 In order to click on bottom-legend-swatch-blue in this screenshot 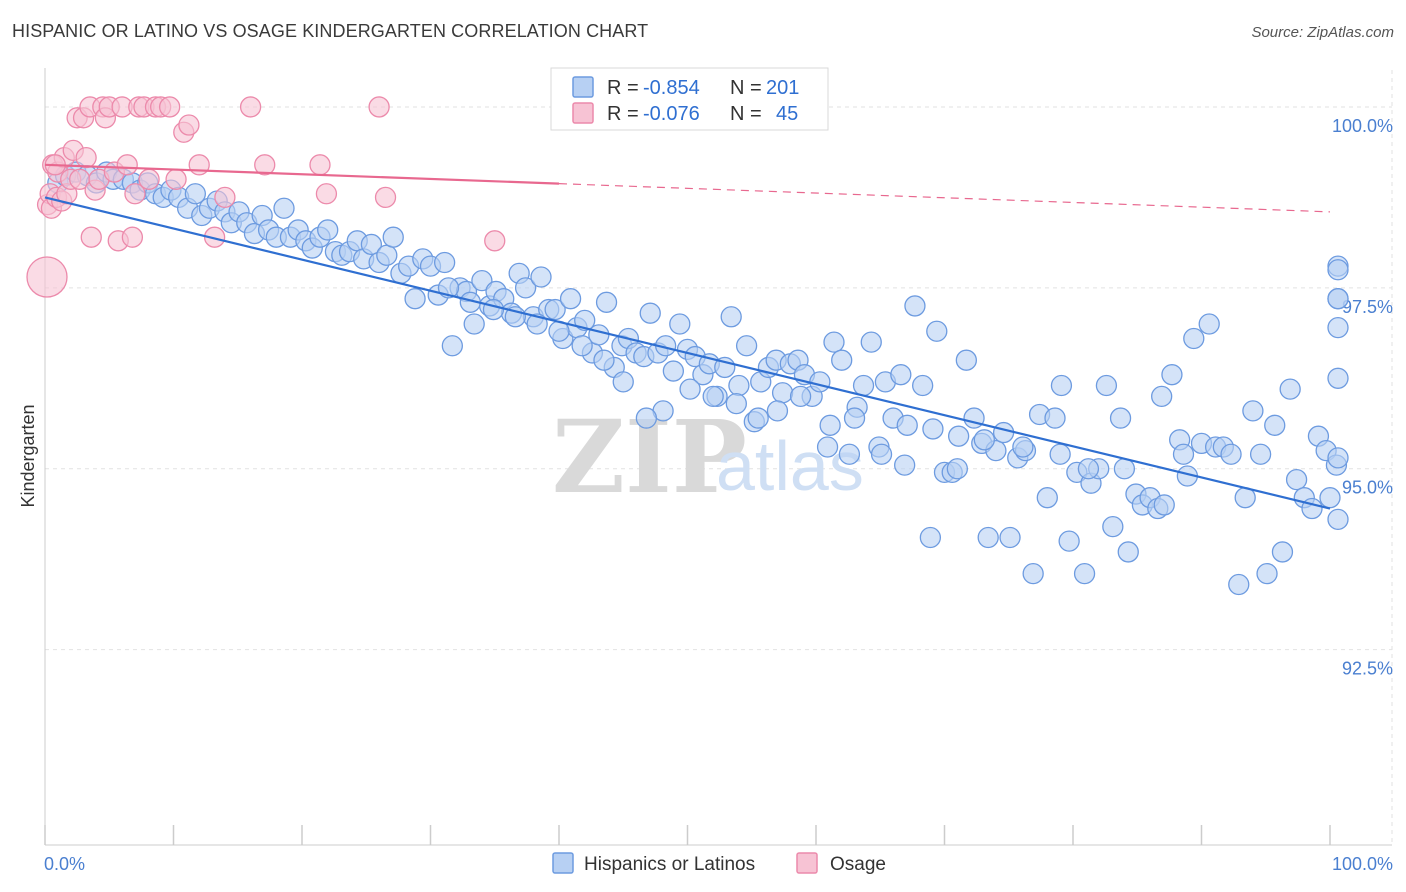, I will do `click(563, 863)`.